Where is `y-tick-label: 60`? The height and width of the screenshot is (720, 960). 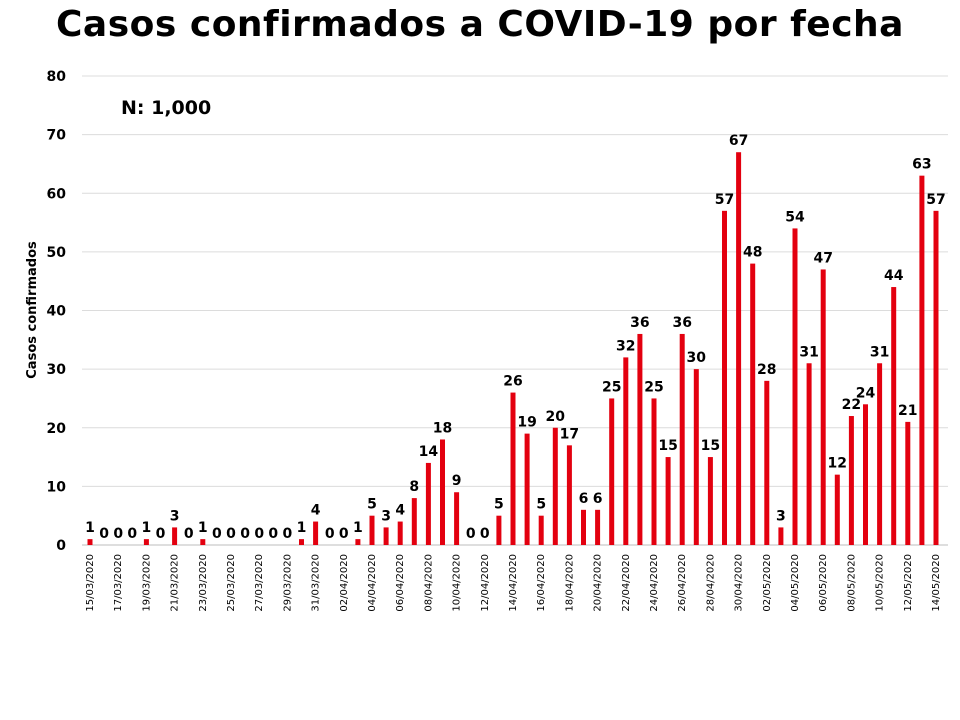 y-tick-label: 60 is located at coordinates (57, 194).